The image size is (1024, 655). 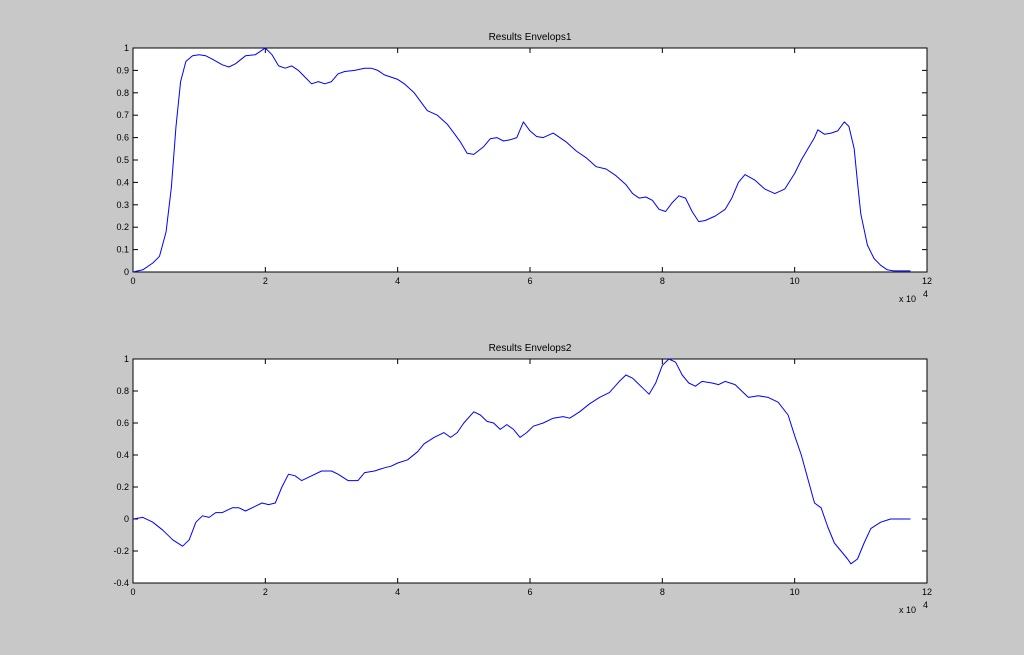 What do you see at coordinates (121, 583) in the screenshot?
I see `y-tick-label: -0.4` at bounding box center [121, 583].